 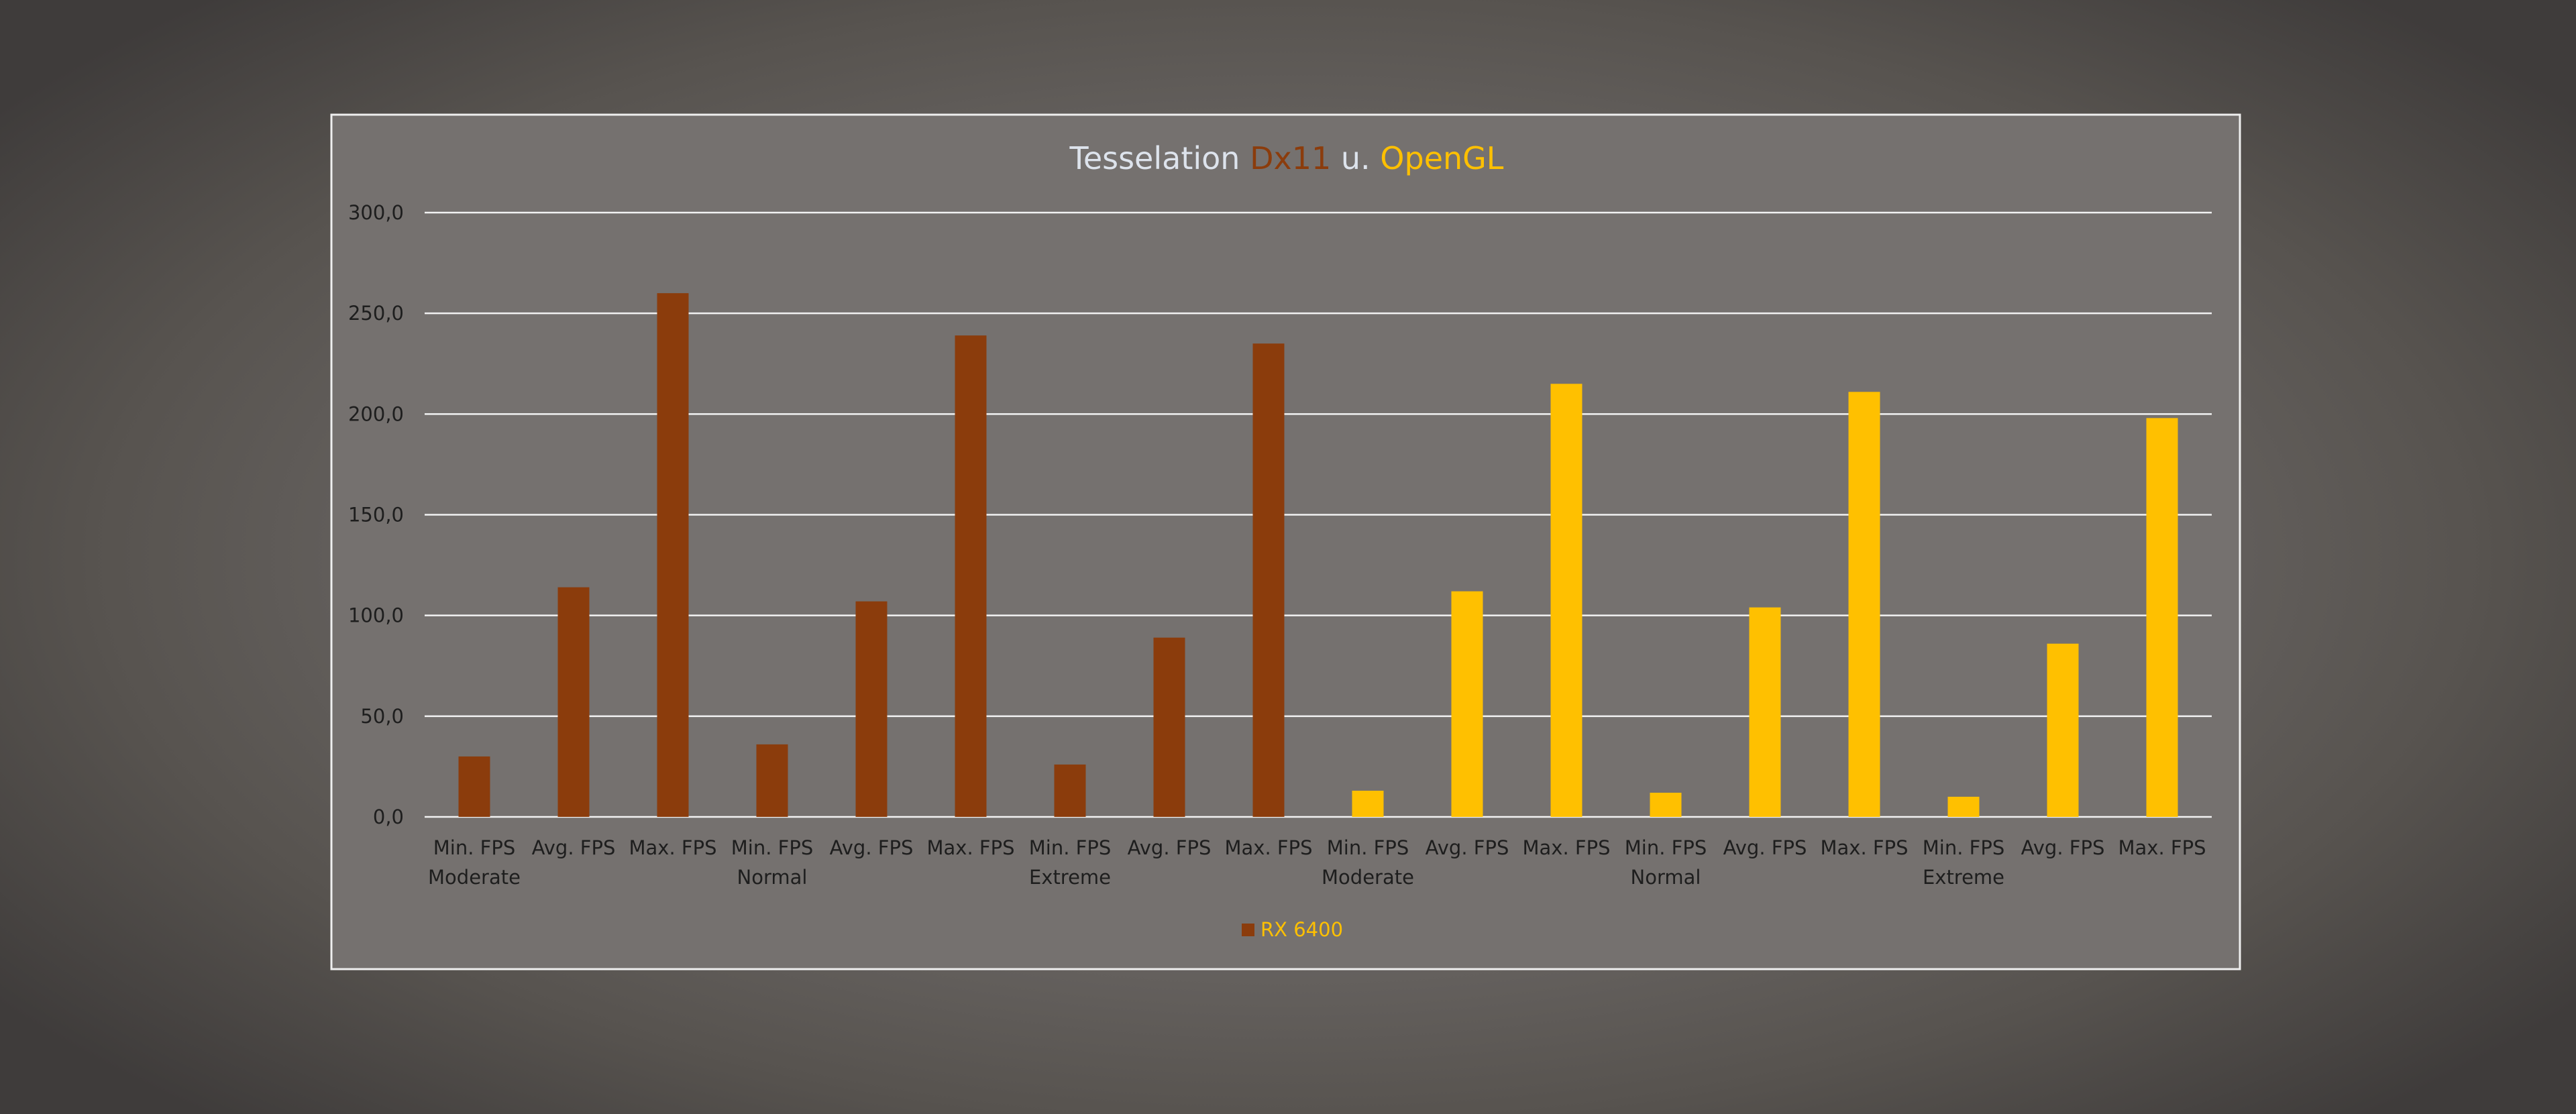 I want to click on chart-title: Tesselation Dx11 u. OpenGL, so click(x=1286, y=158).